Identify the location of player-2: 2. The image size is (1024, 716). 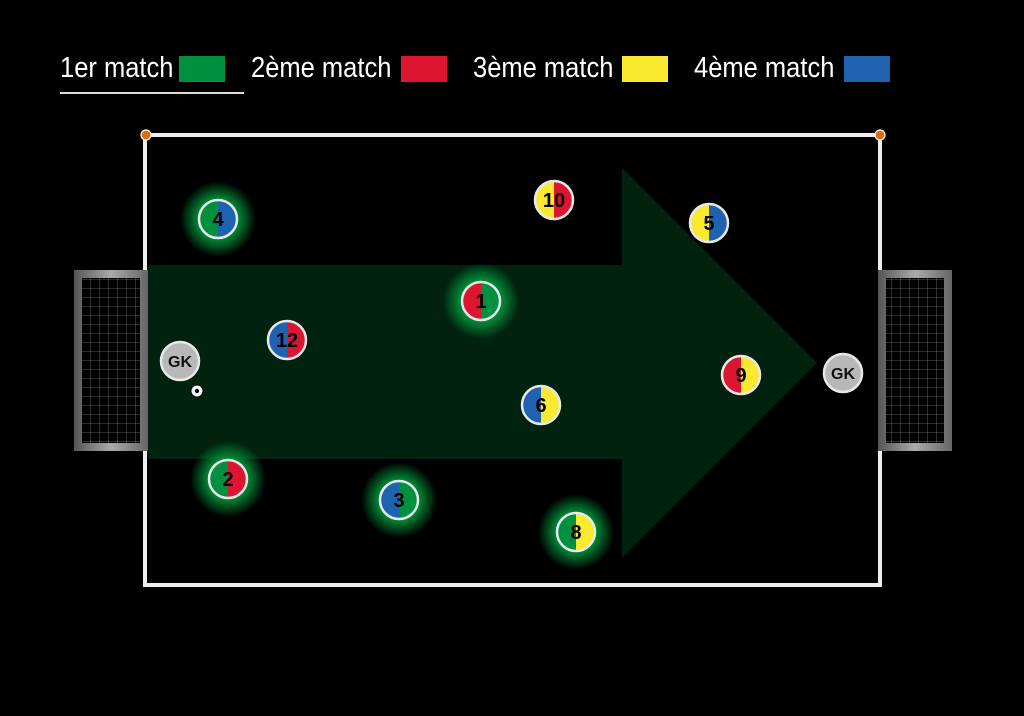
(228, 479).